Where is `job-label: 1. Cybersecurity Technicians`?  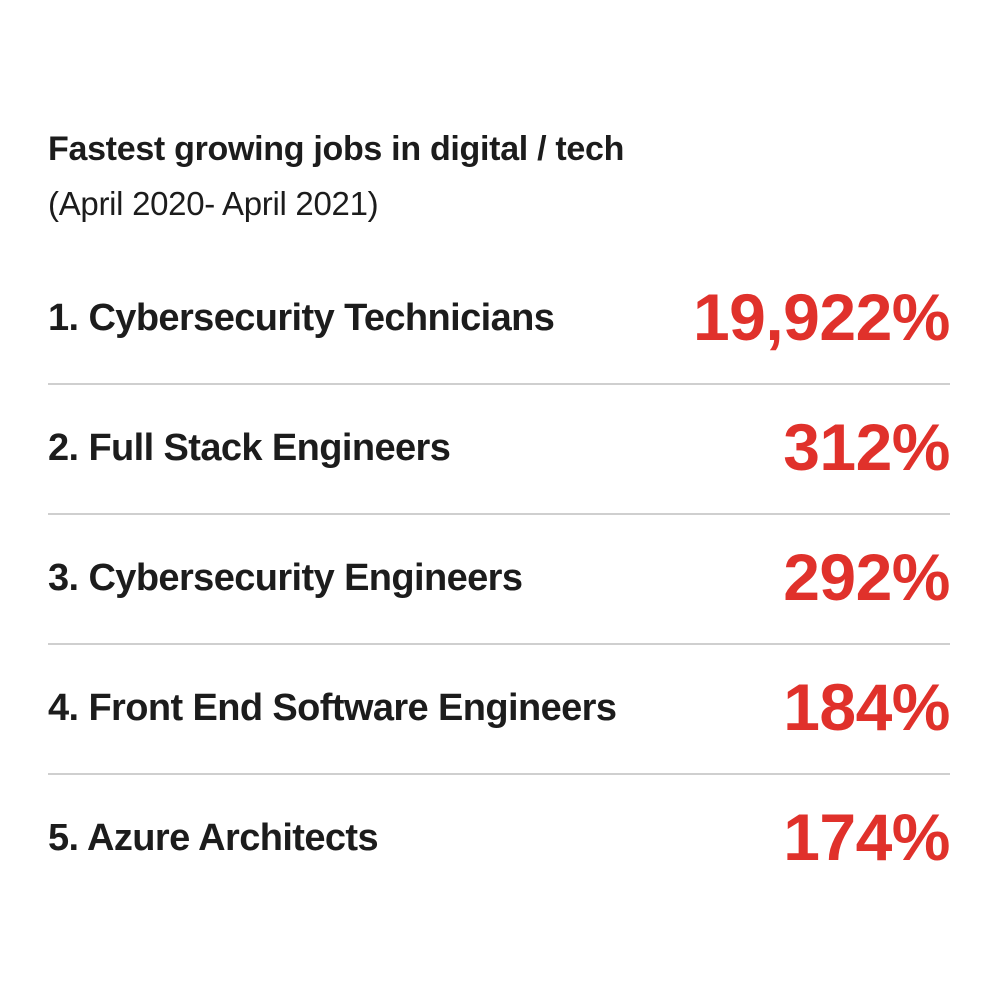 job-label: 1. Cybersecurity Technicians is located at coordinates (301, 318).